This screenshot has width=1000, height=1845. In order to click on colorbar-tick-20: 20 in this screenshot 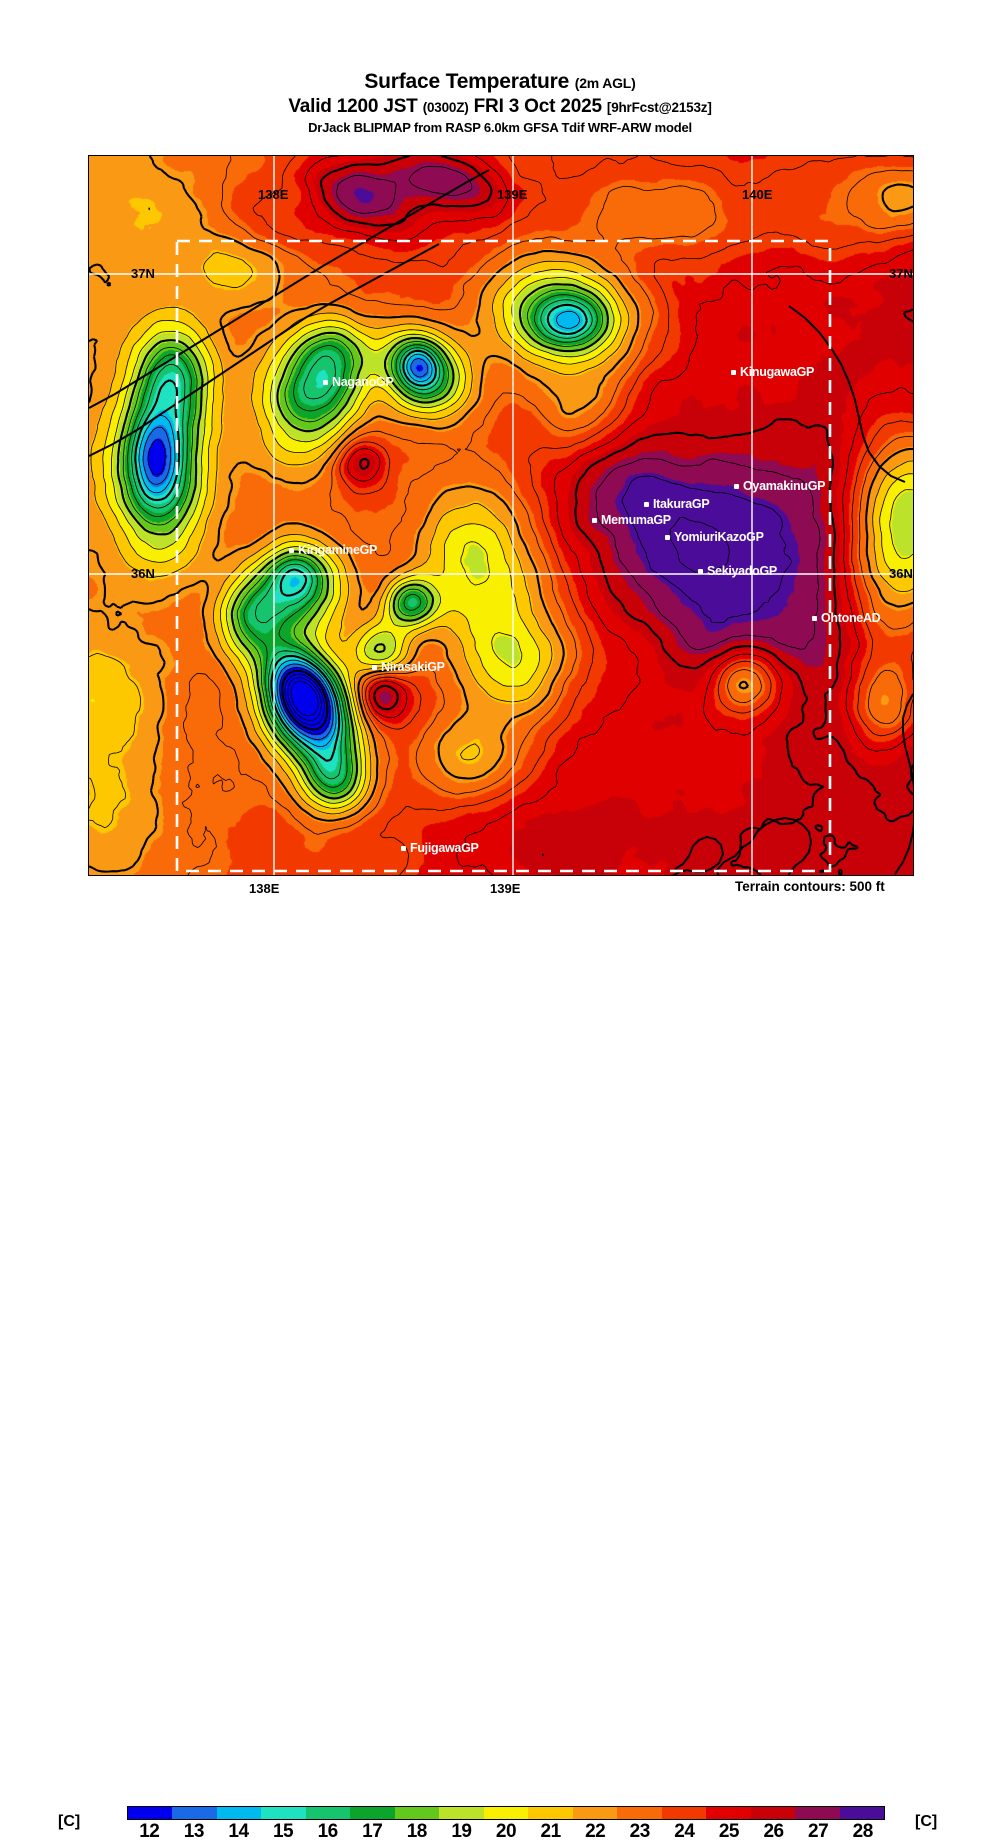, I will do `click(506, 1831)`.